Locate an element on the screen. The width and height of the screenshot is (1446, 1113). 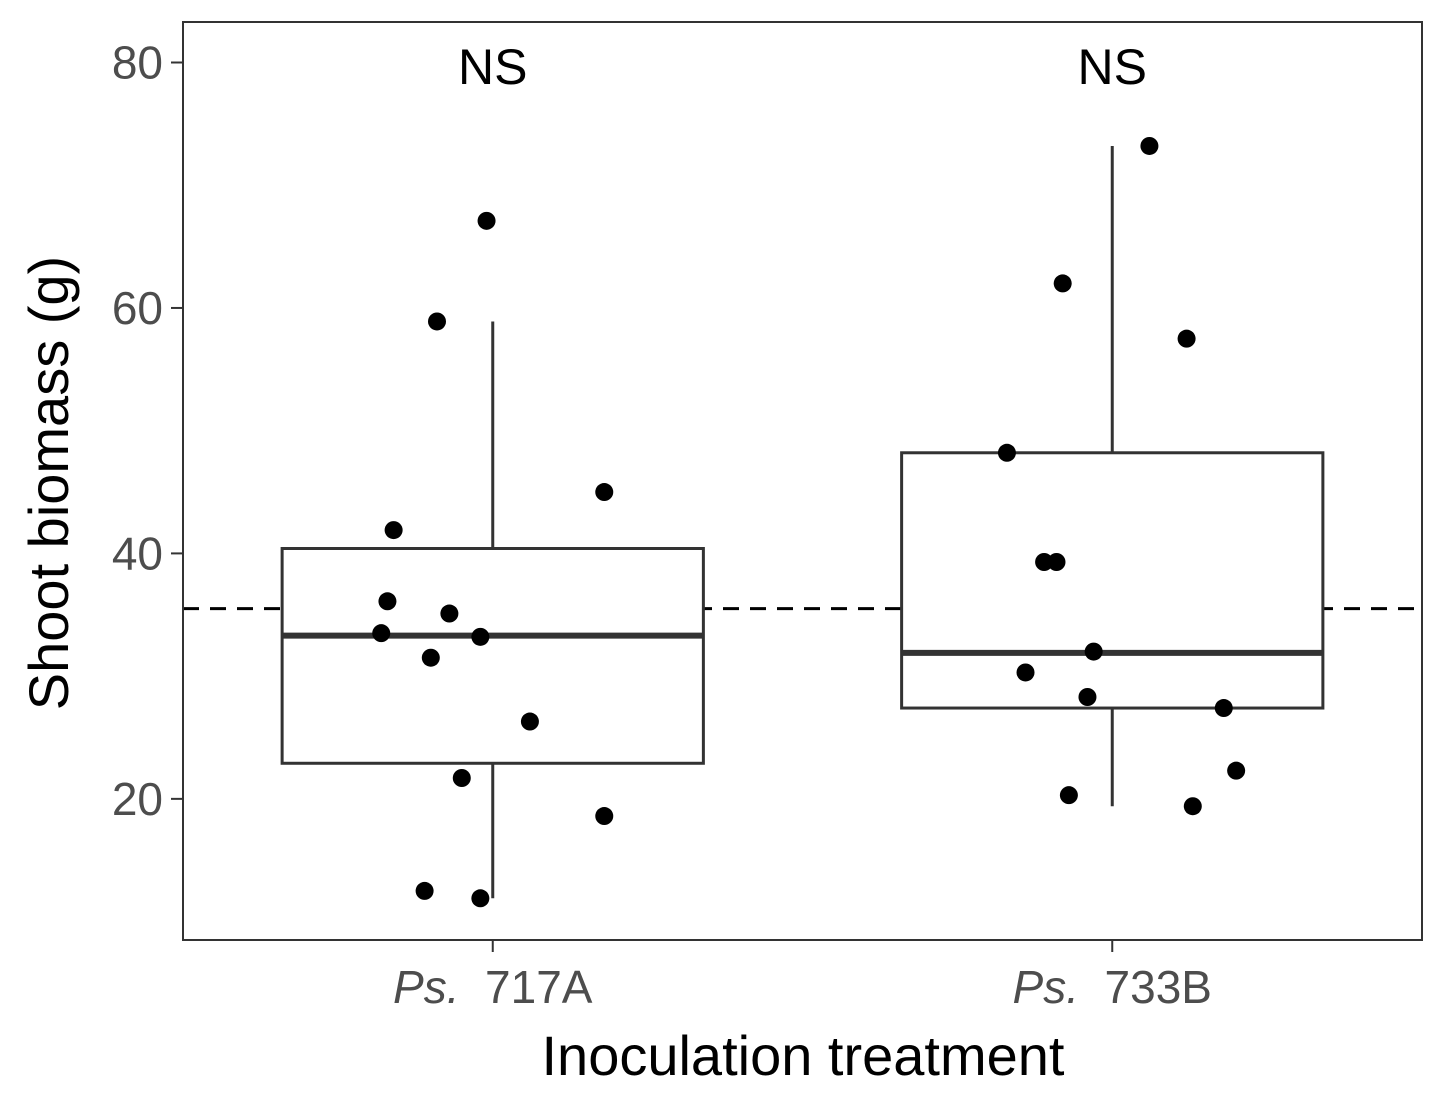
x-tick-label: Ps. 717A is located at coordinates (493, 987).